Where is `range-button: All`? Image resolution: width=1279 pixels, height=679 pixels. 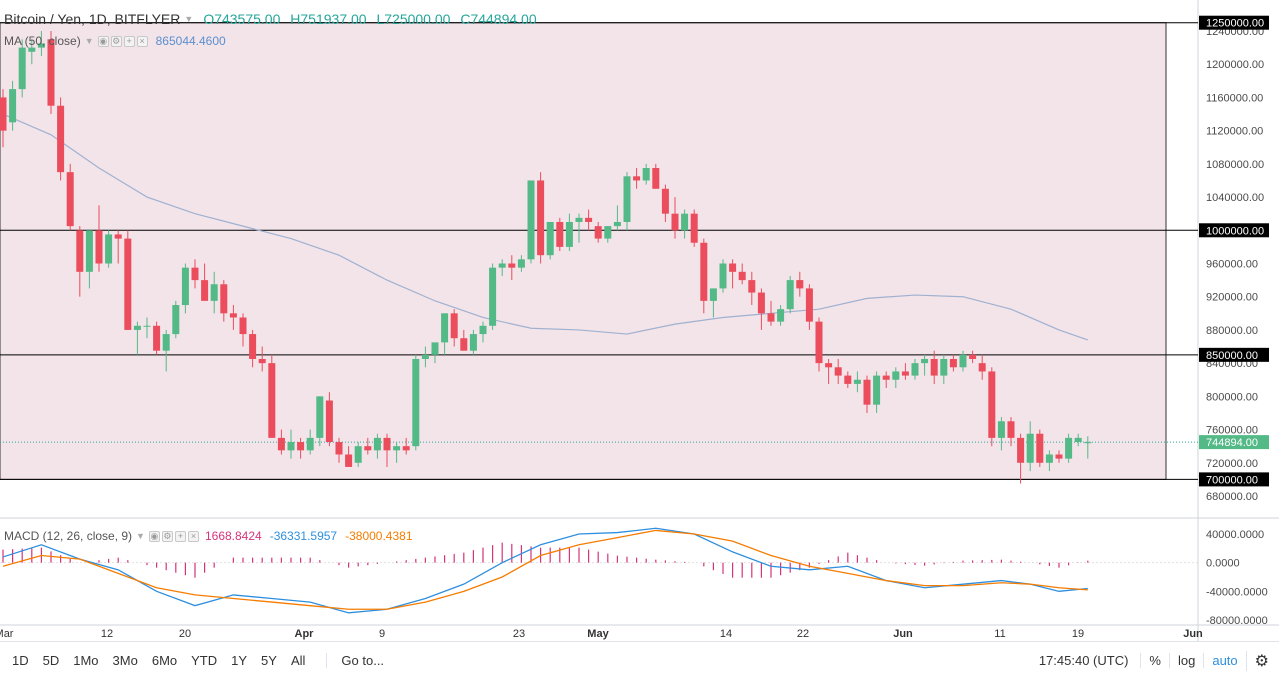
range-button: All is located at coordinates (298, 660).